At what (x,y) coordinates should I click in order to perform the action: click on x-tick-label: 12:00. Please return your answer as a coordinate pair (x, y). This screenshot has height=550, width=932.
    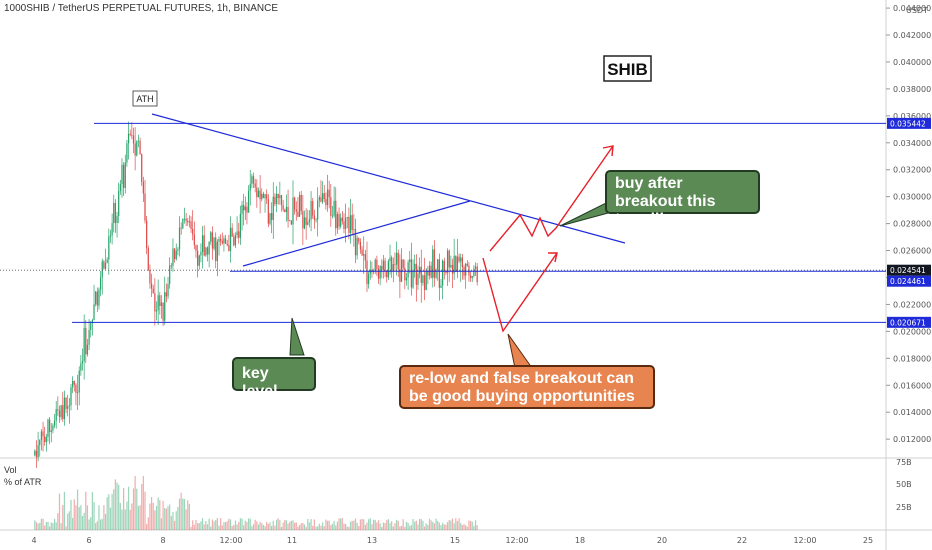
    Looking at the image, I should click on (516, 540).